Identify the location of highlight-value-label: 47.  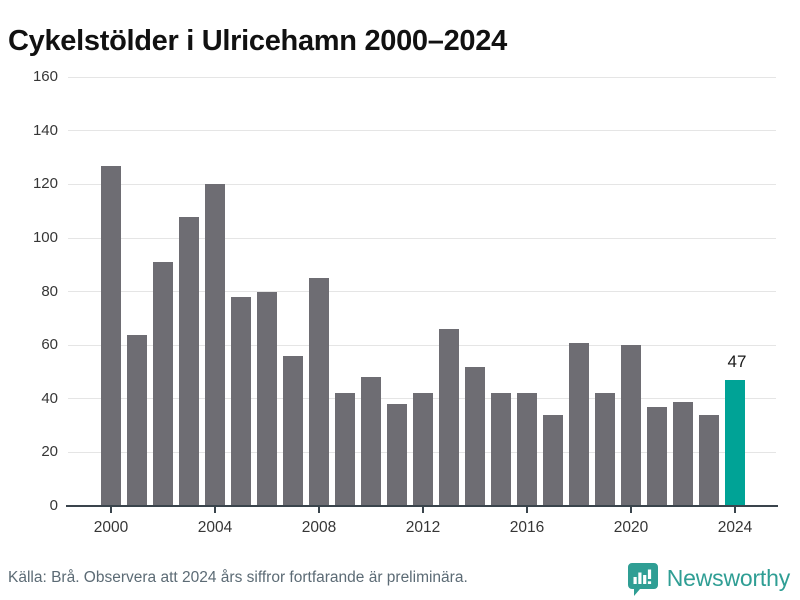
(737, 362).